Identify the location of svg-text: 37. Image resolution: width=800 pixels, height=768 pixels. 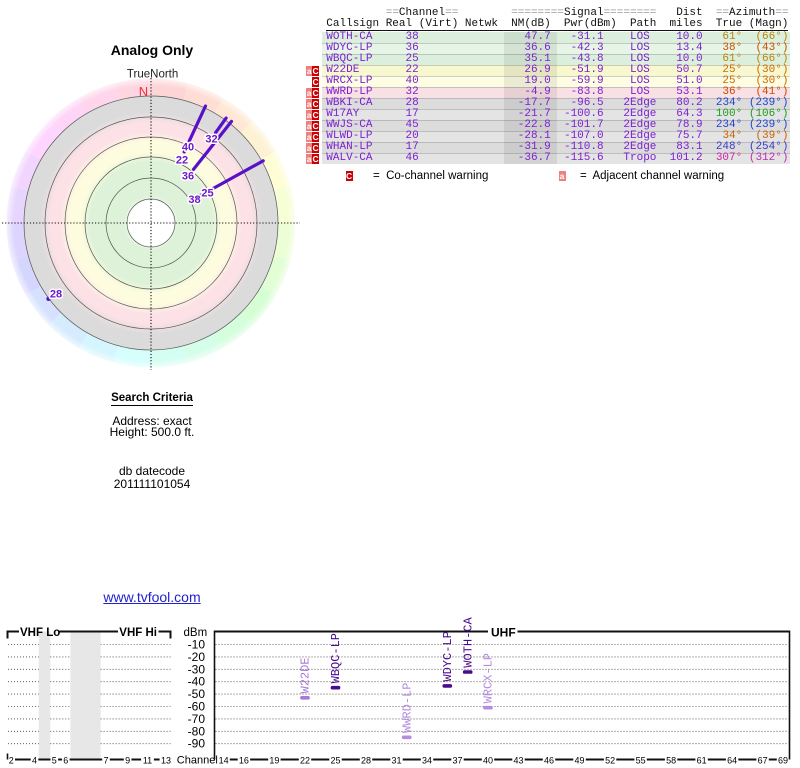
(457, 761).